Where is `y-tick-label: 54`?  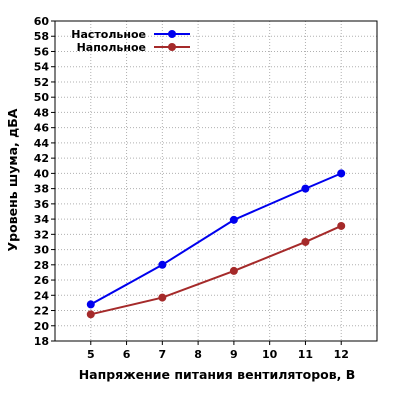 y-tick-label: 54 is located at coordinates (42, 67).